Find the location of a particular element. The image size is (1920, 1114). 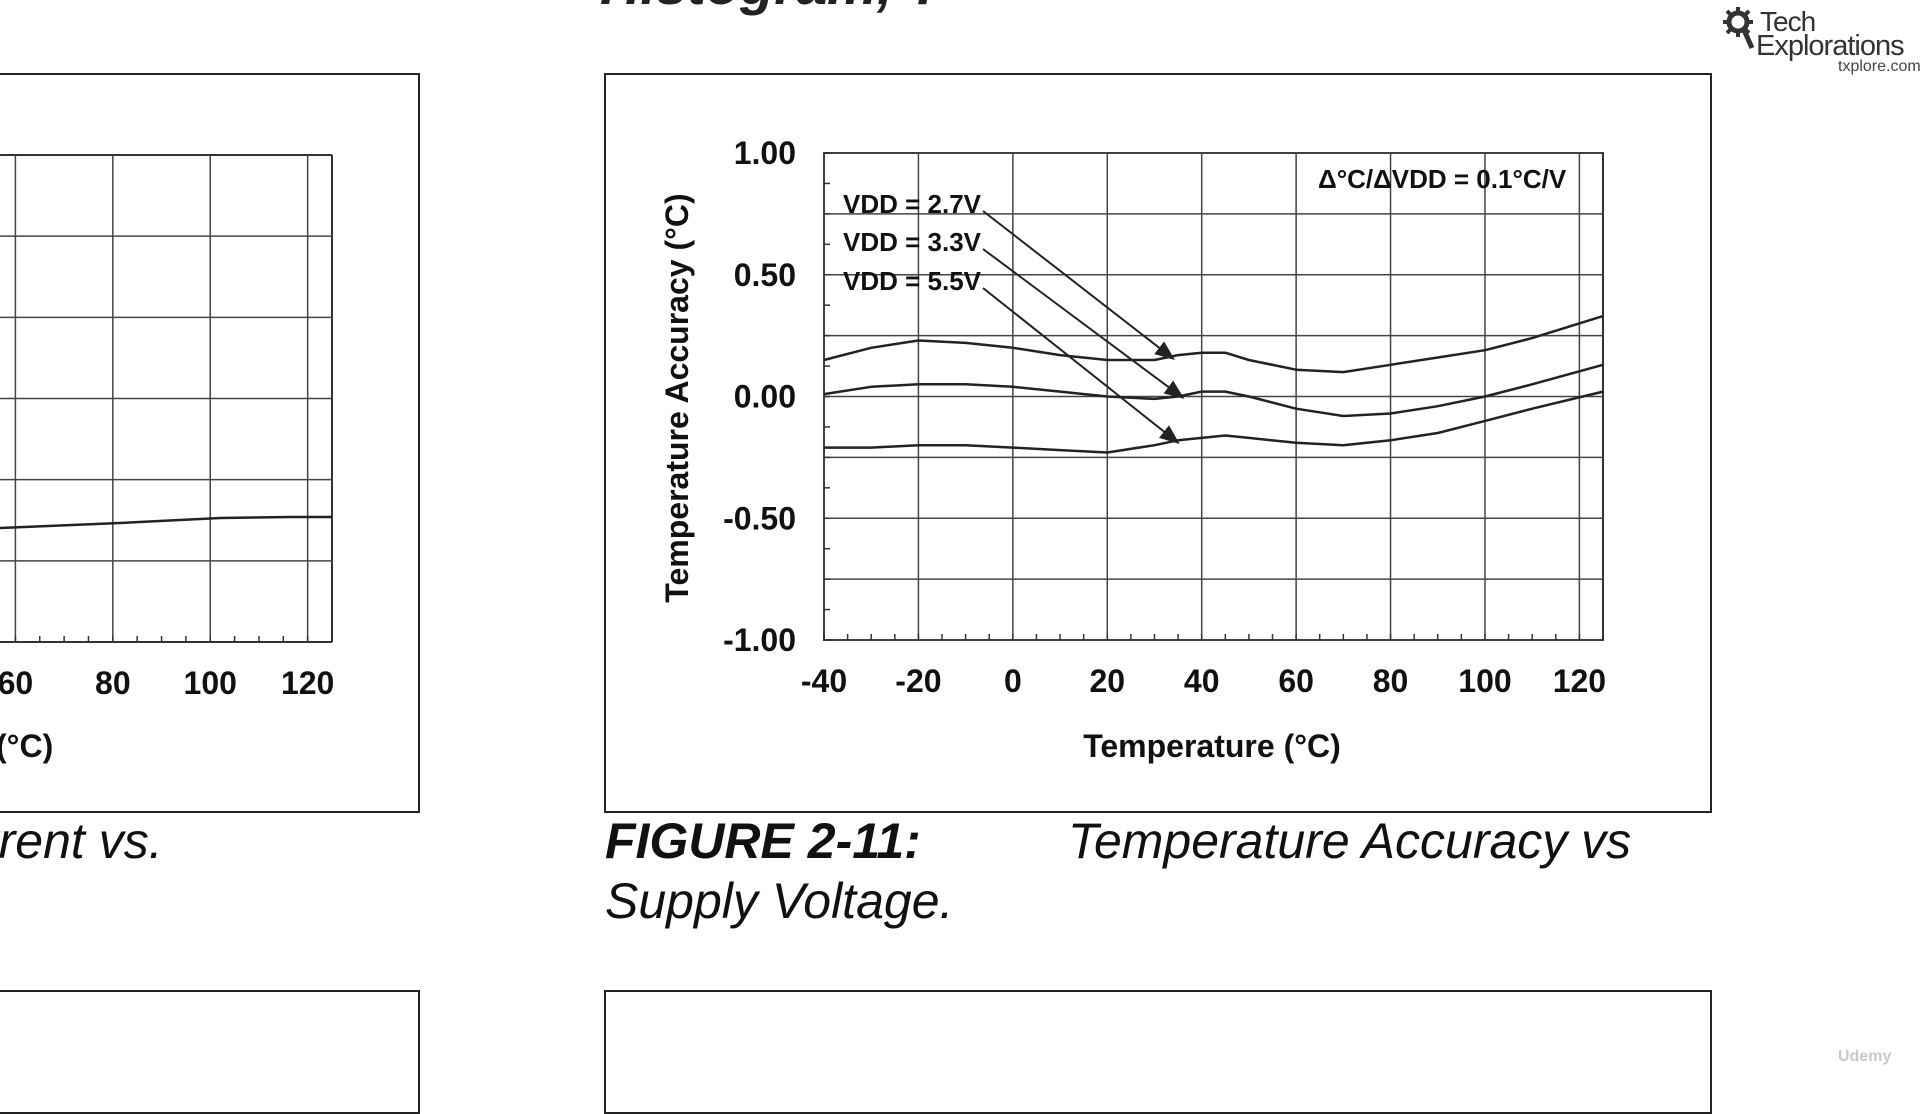

left-partial-chart: 60 80 100 120 (°C) is located at coordinates (167, 459).